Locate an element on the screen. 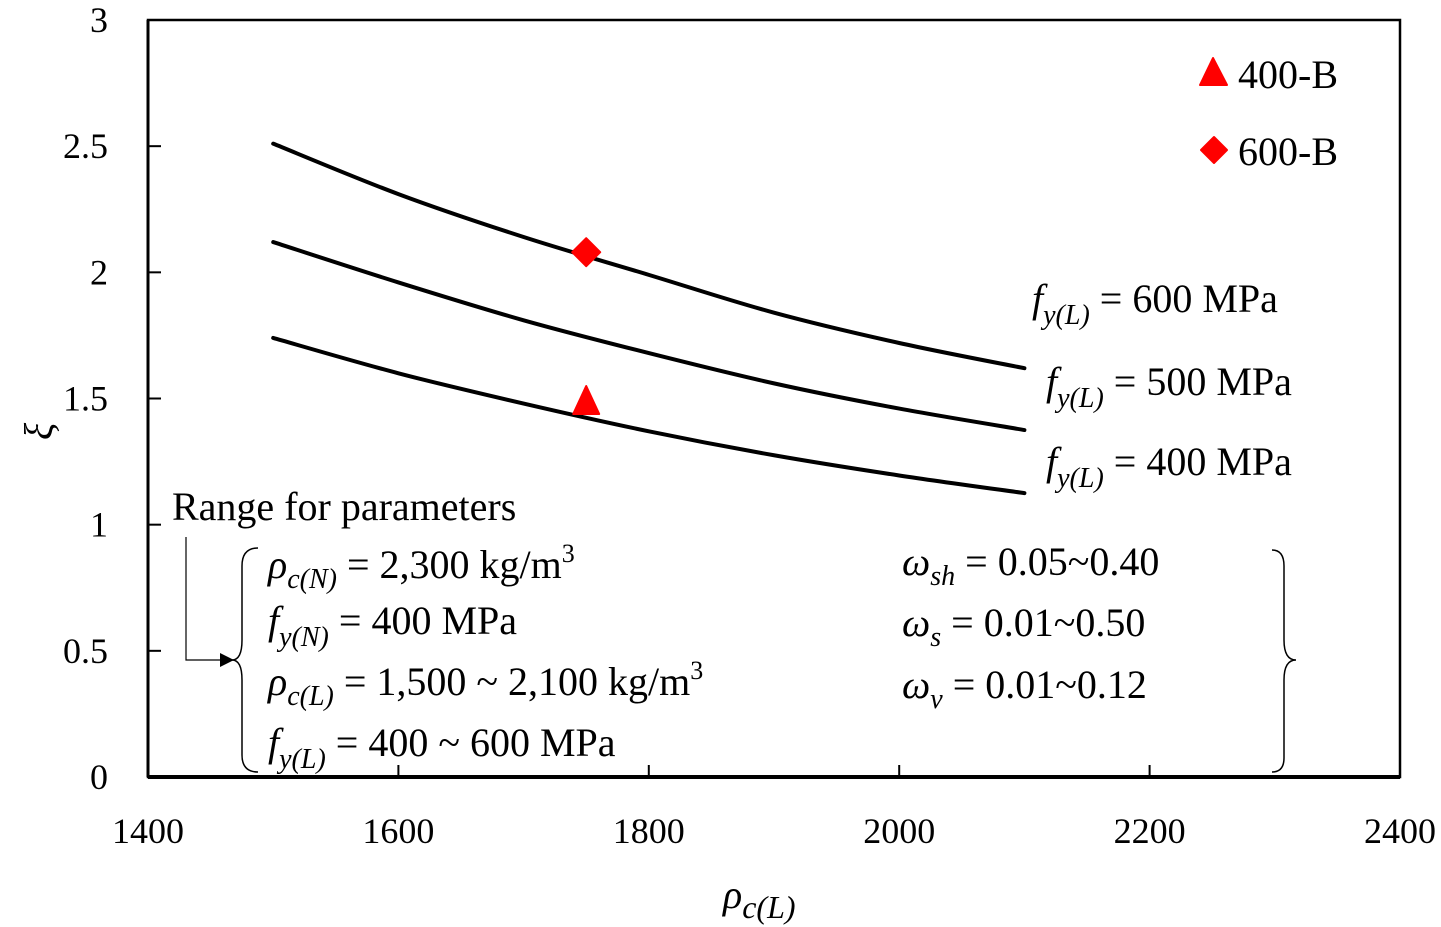  legend-label-600b: 600-B is located at coordinates (1288, 151).